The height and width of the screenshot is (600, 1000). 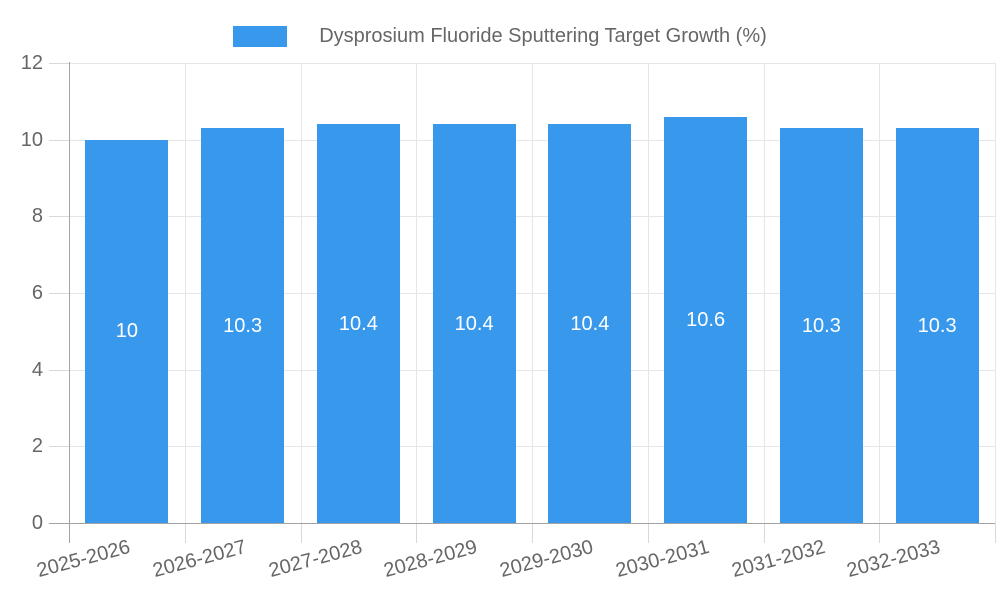 I want to click on x-axis-tick-label: 2032-2033, so click(x=894, y=558).